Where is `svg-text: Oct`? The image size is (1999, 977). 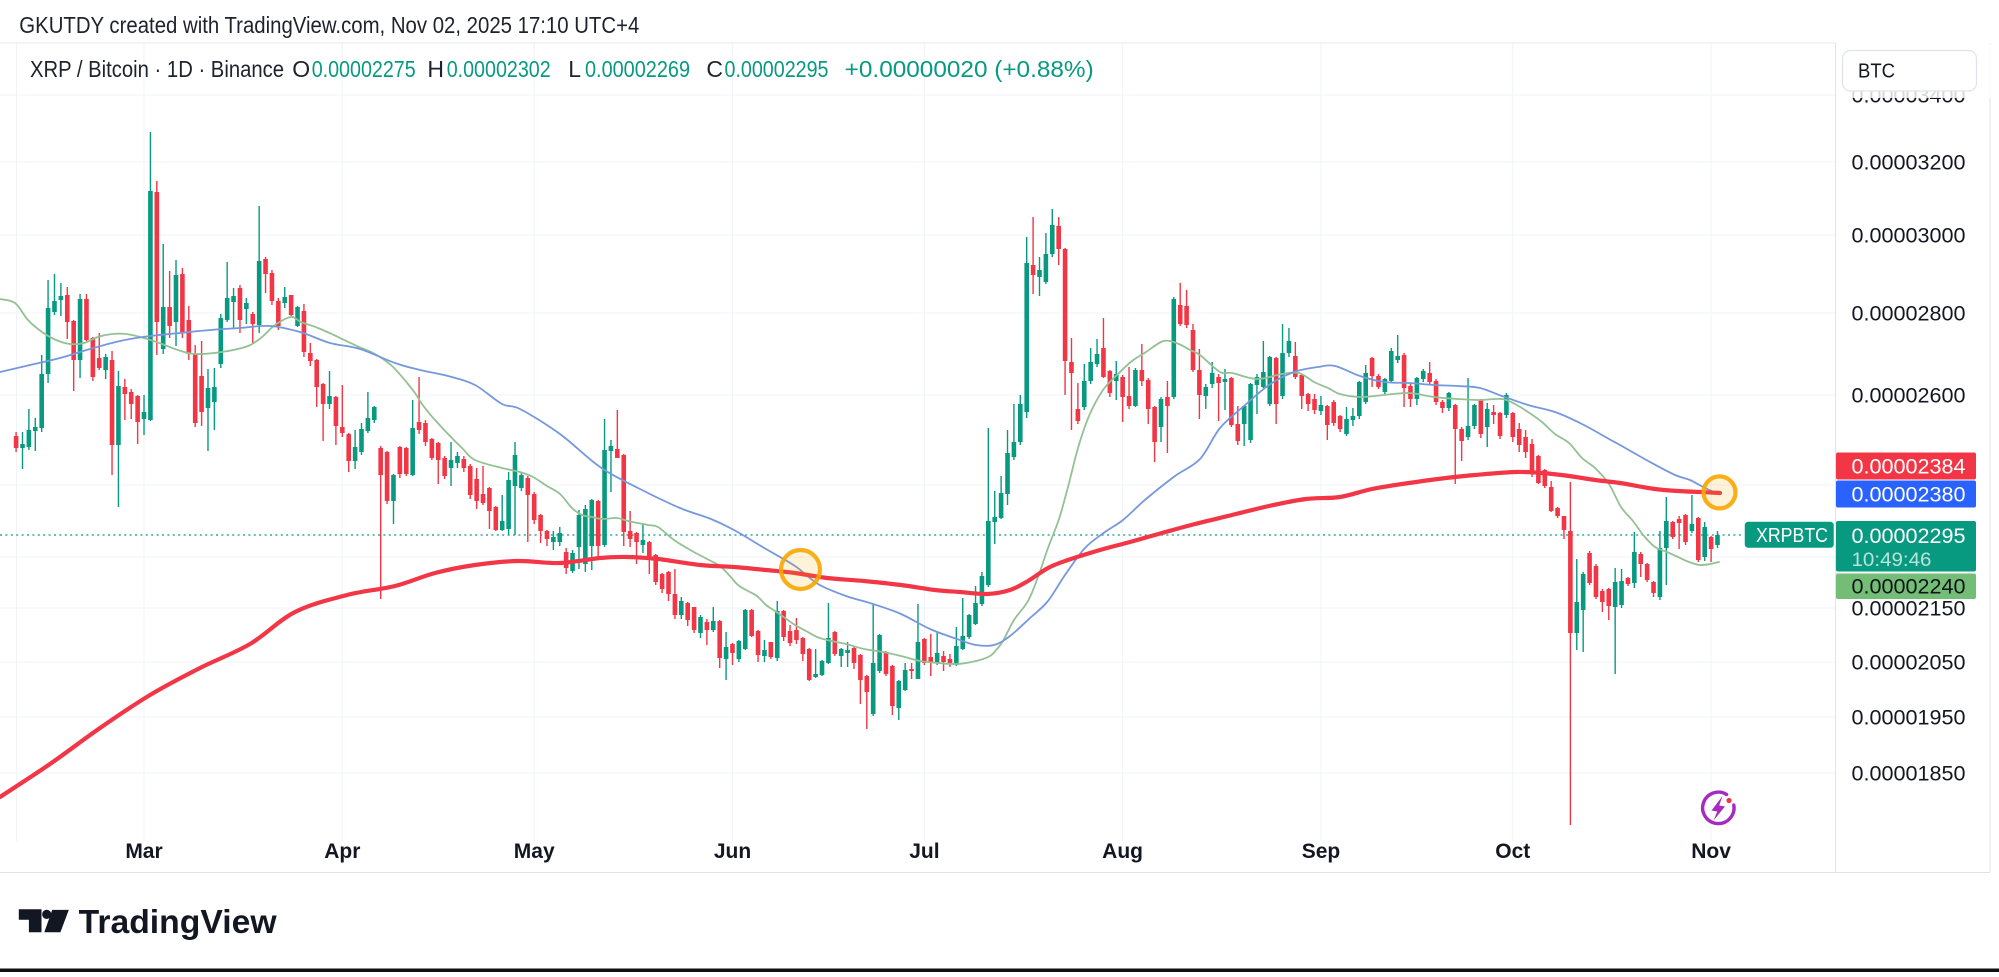
svg-text: Oct is located at coordinates (1512, 851).